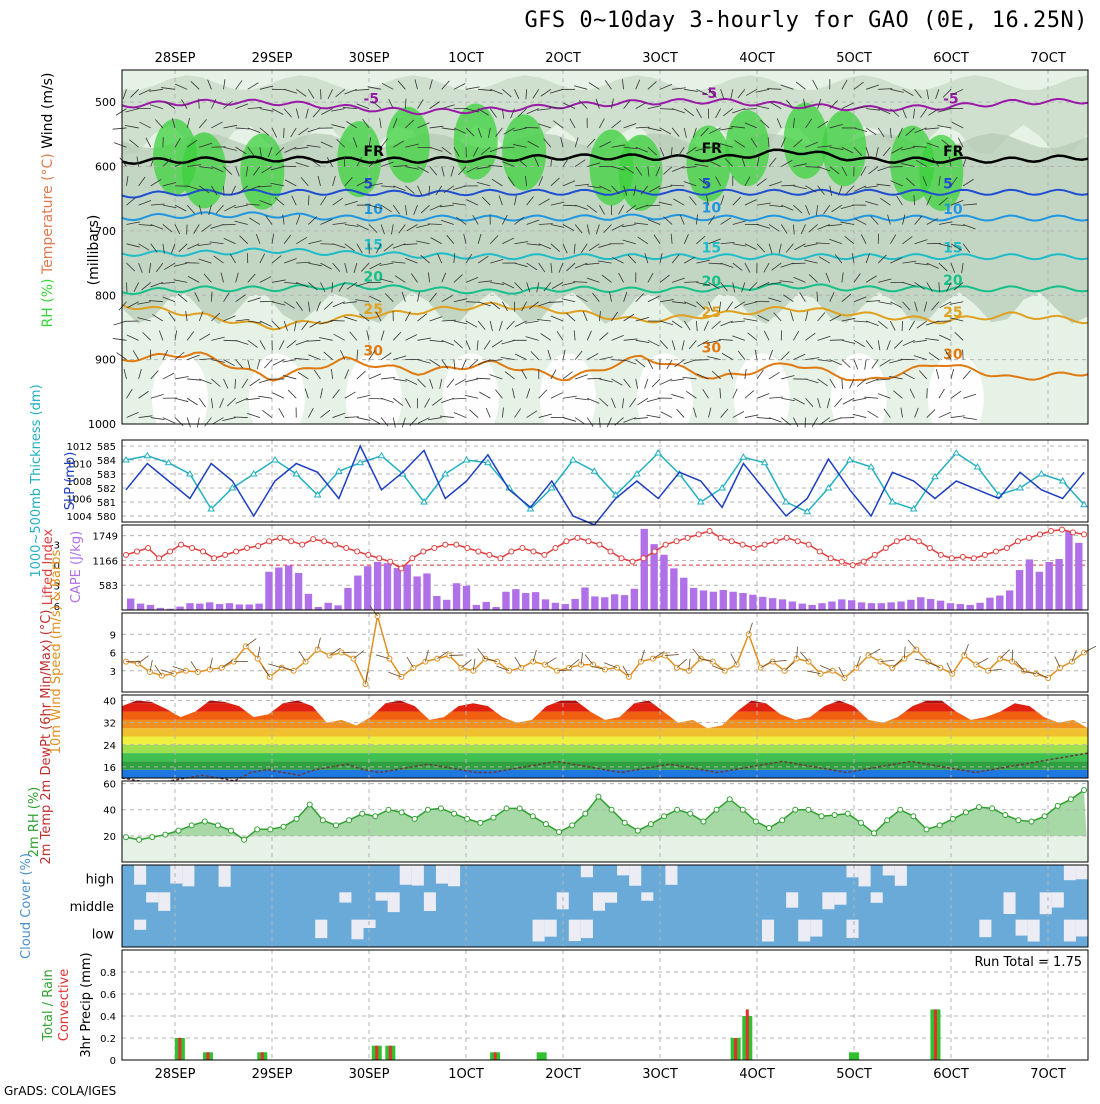 The height and width of the screenshot is (1104, 1100). Describe the element at coordinates (951, 58) in the screenshot. I see `time-label-top: 6OCT` at that location.